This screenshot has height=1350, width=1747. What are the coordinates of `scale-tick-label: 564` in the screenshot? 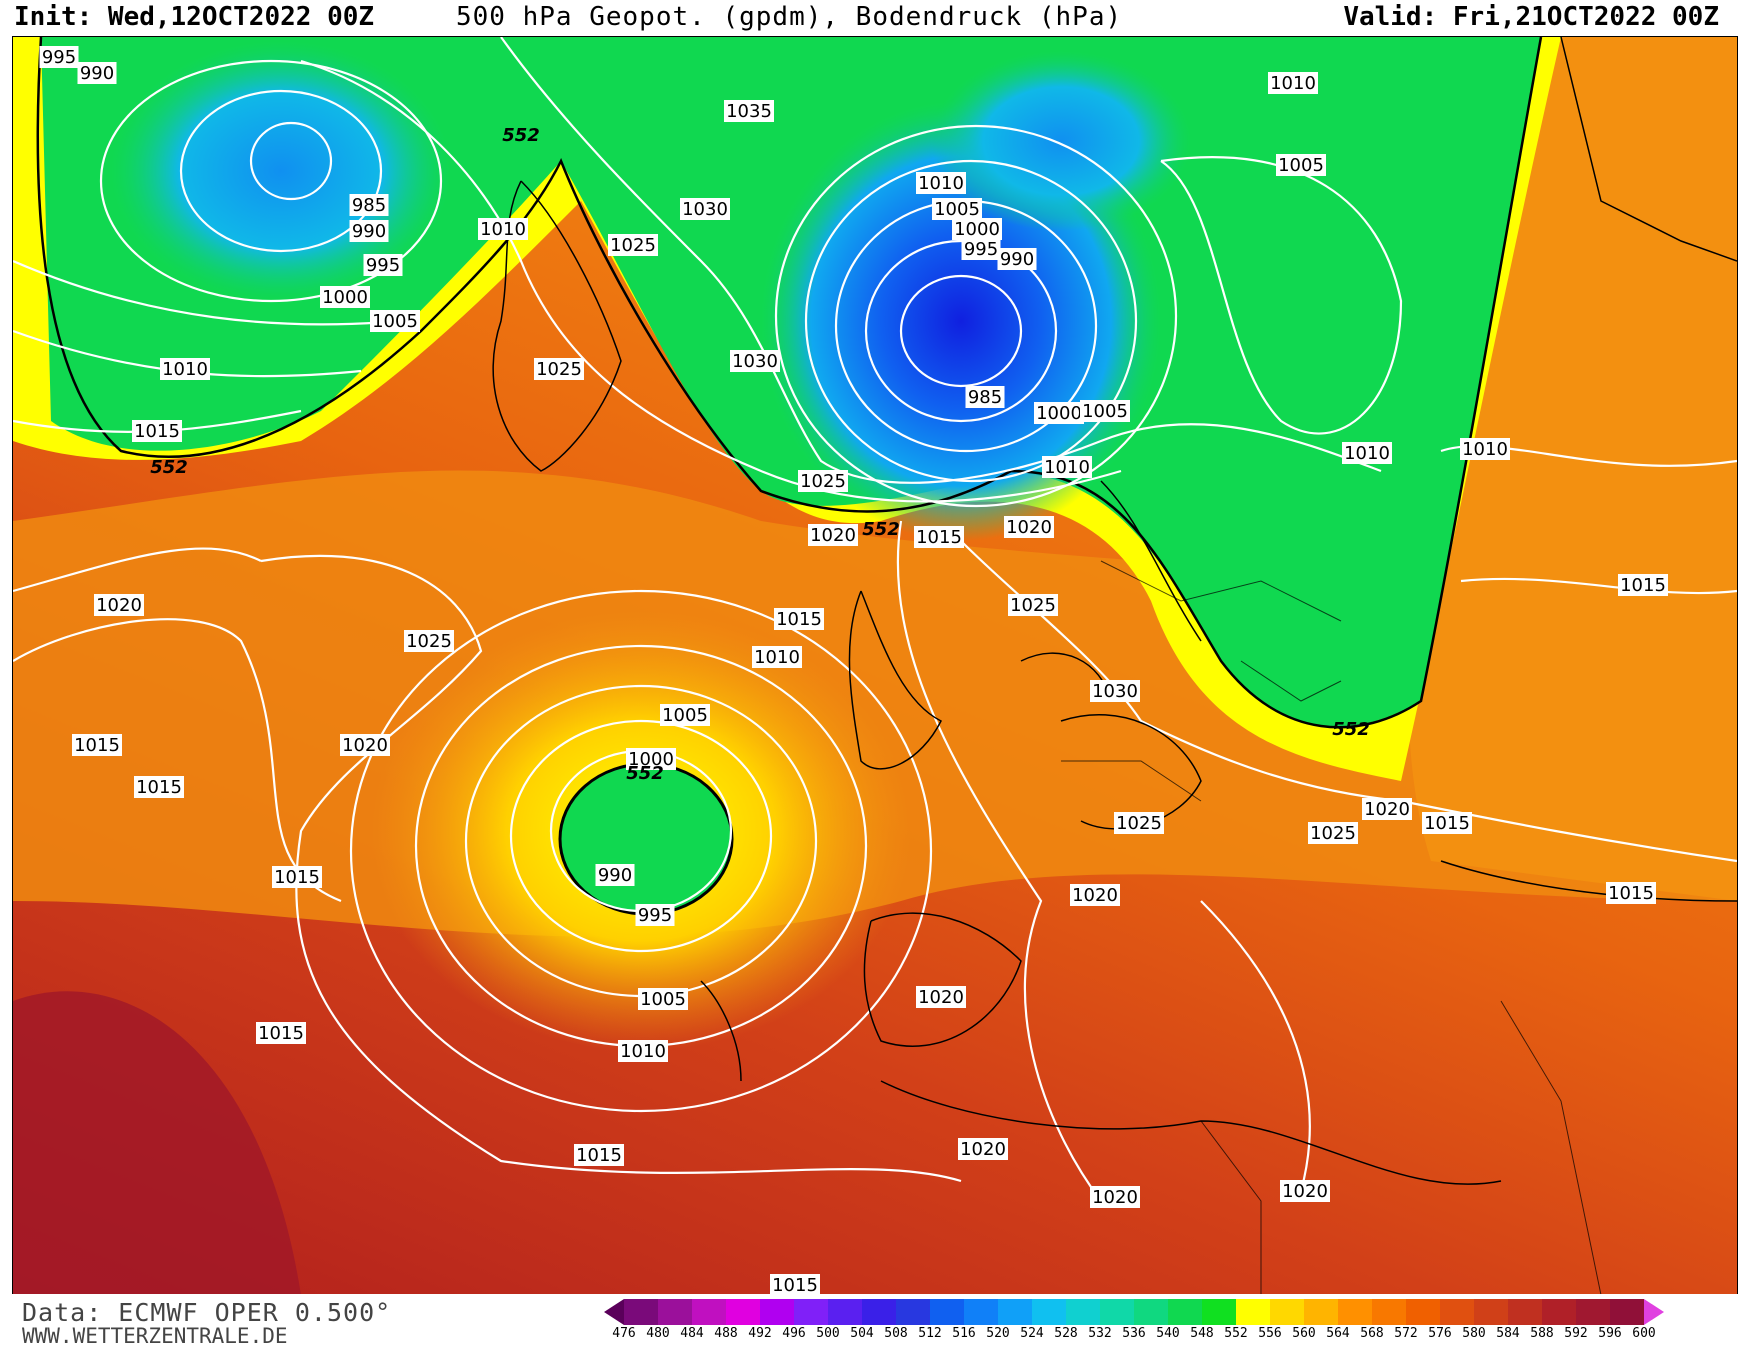 It's located at (1338, 1333).